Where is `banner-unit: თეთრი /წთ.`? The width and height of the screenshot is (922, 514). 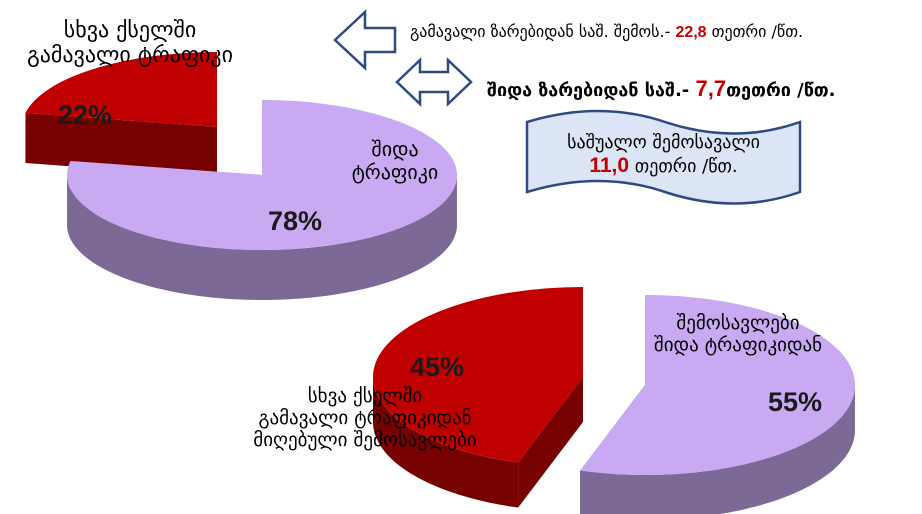 banner-unit: თეთრი /წთ. is located at coordinates (686, 166).